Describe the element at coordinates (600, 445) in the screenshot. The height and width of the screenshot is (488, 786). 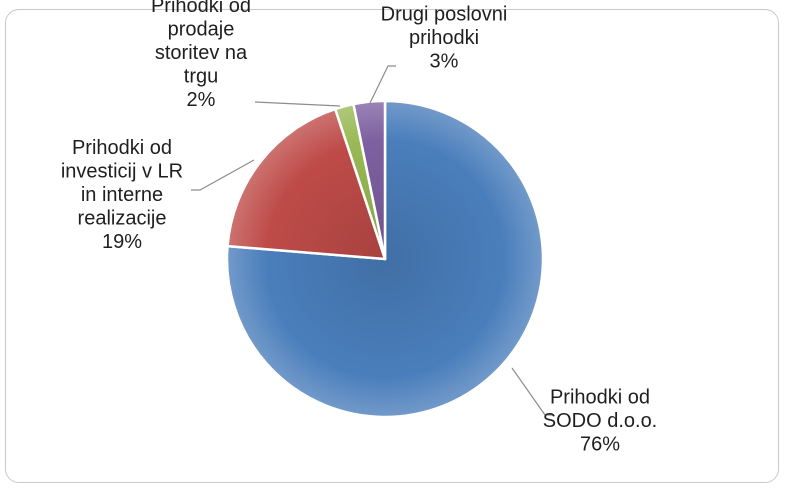
I see `slice-percent-label: 76%` at that location.